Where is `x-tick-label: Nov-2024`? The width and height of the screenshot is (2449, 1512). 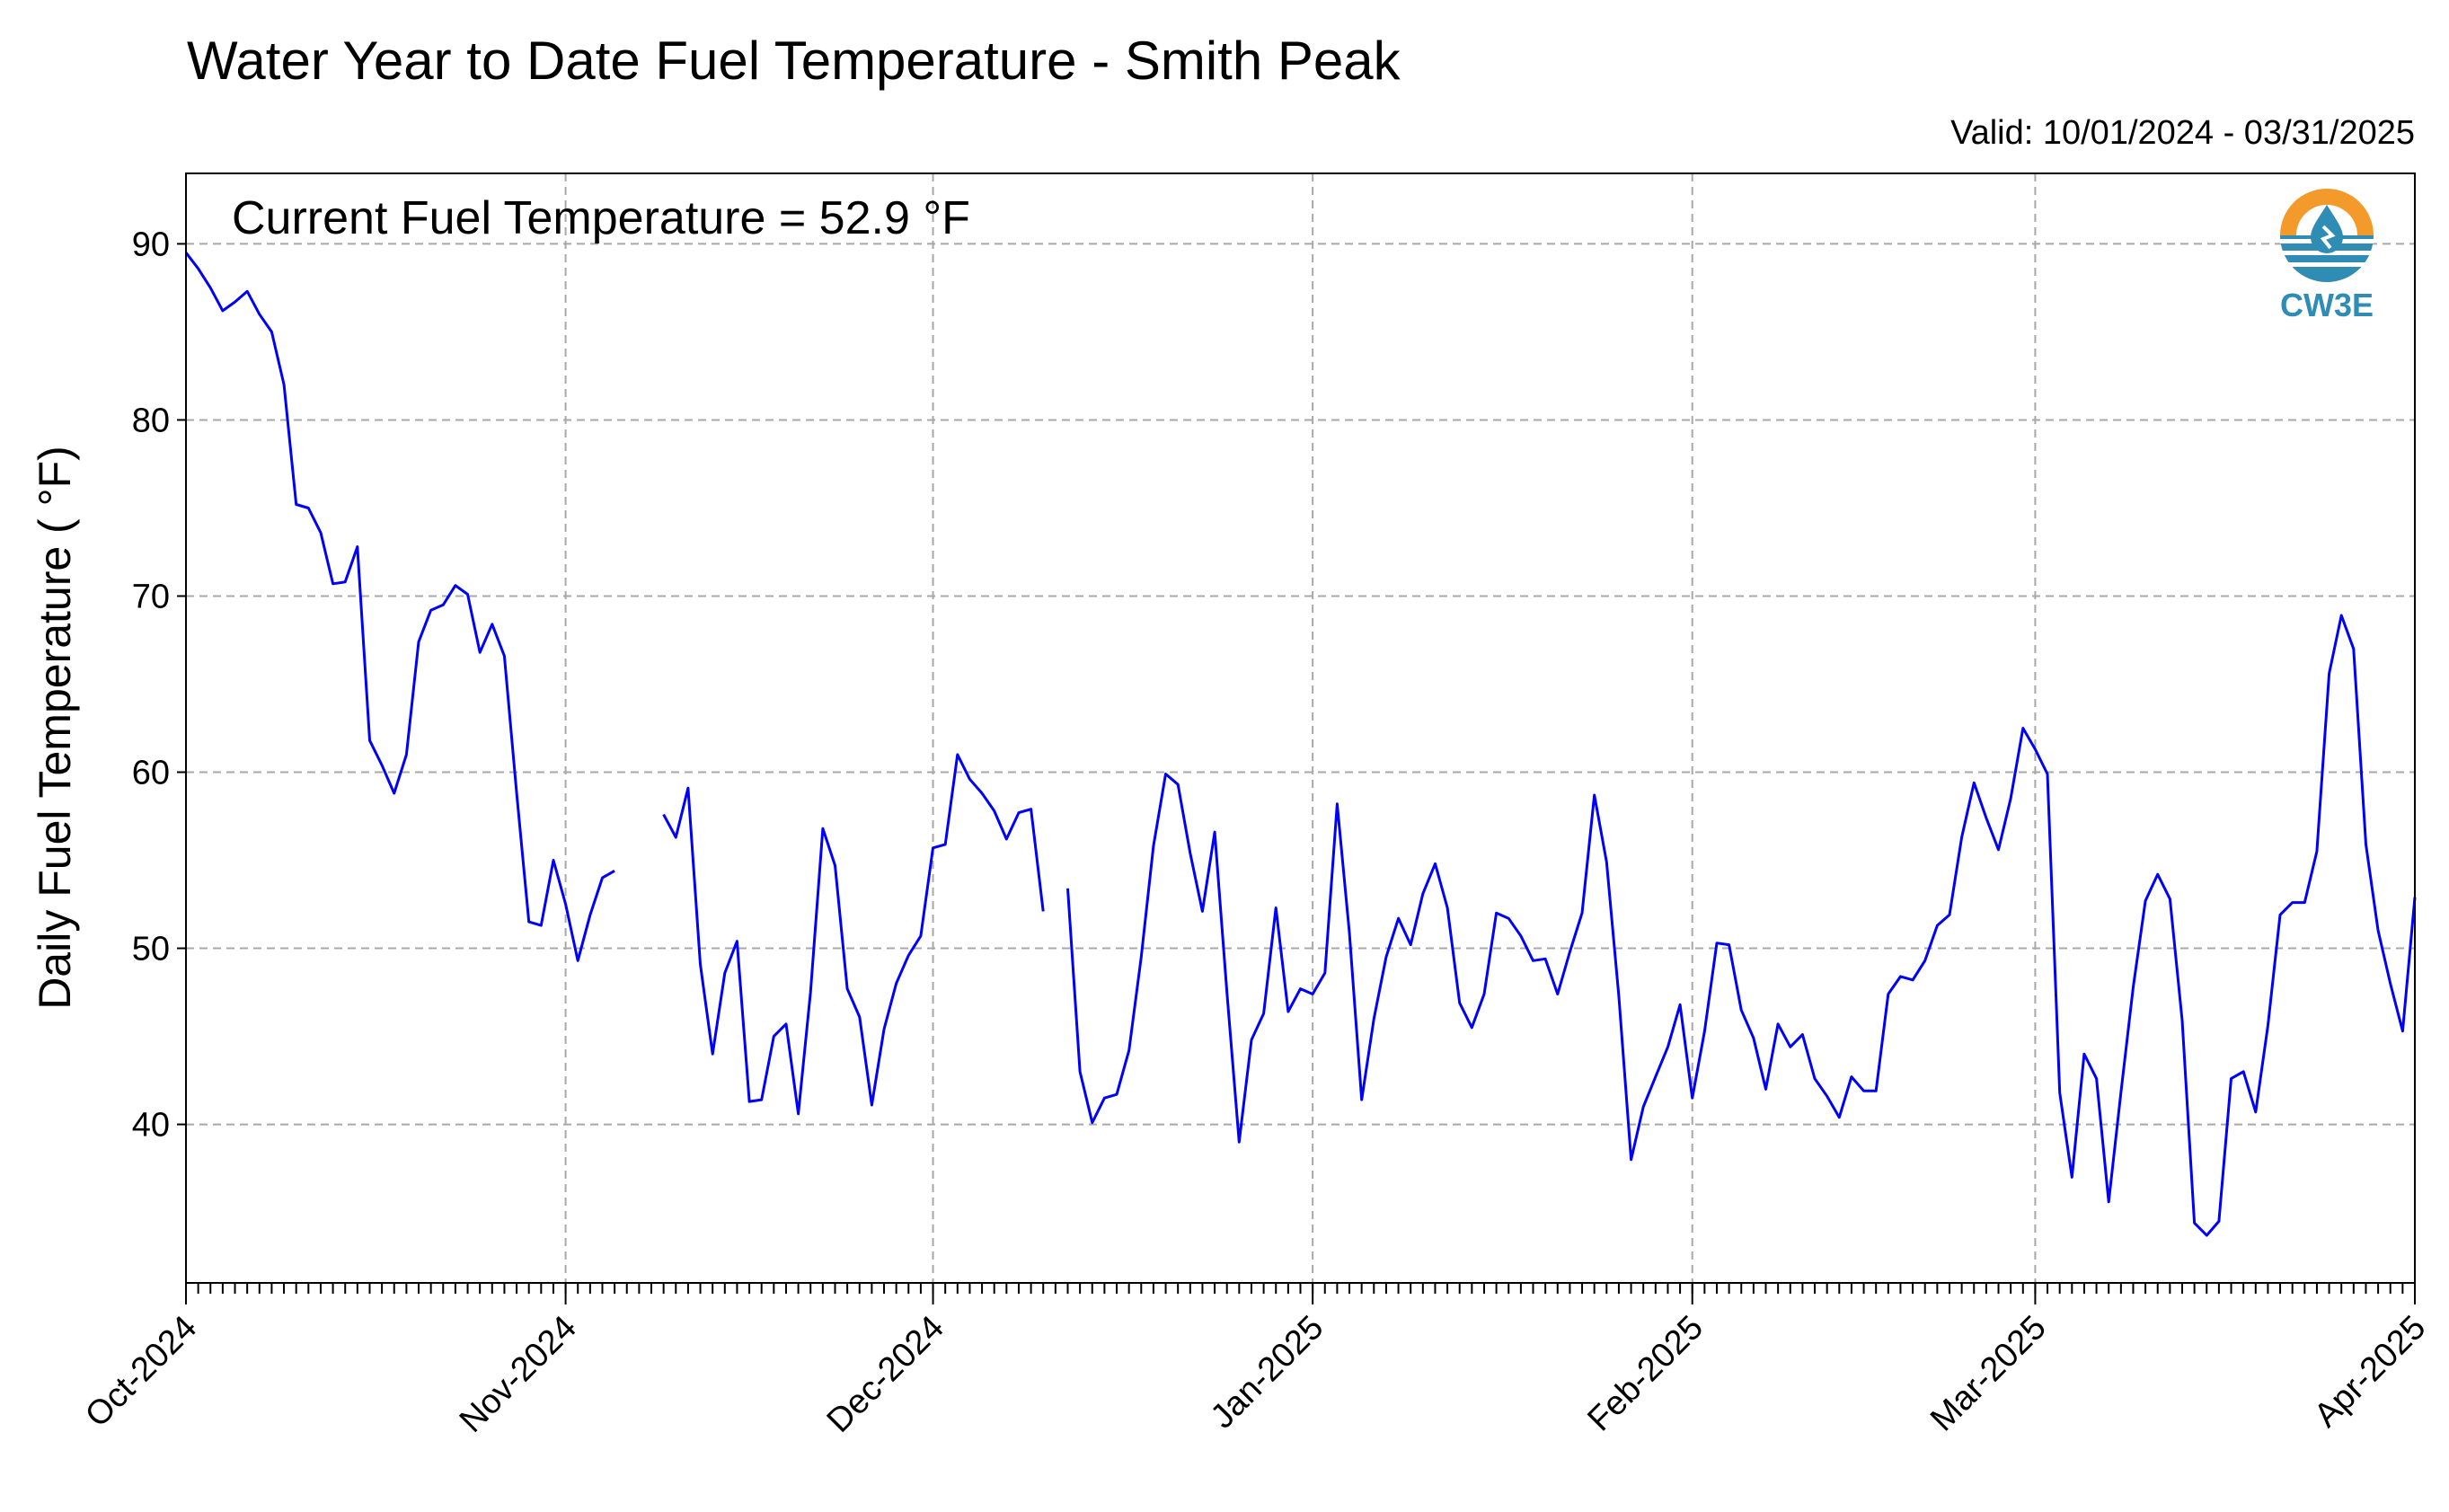
x-tick-label: Nov-2024 is located at coordinates (518, 1374).